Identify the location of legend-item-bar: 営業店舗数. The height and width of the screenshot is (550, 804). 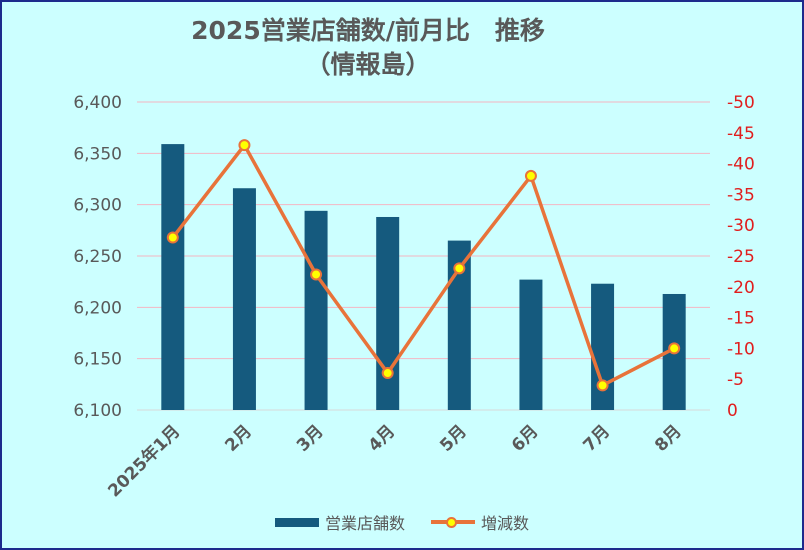
(339, 522).